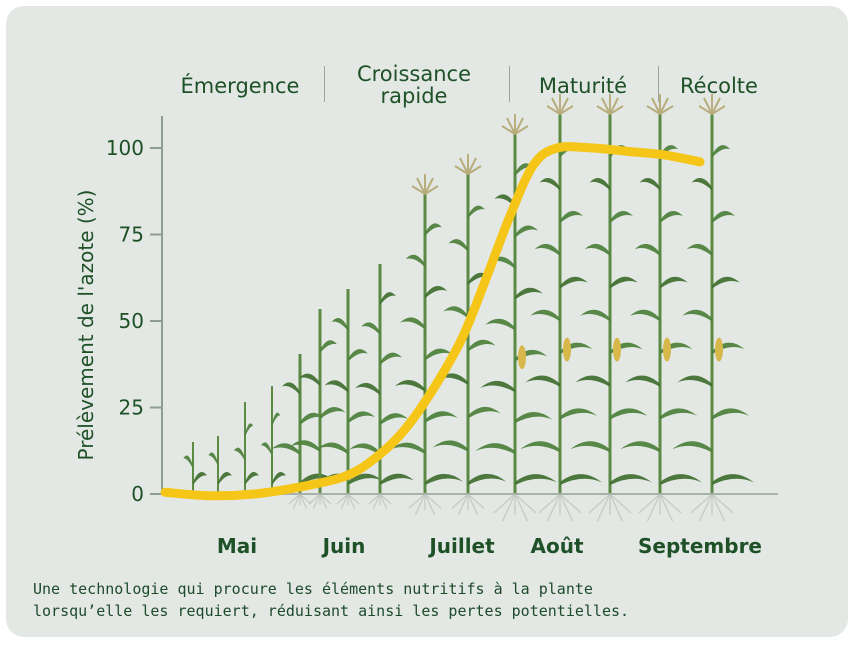 This screenshot has height=649, width=860. What do you see at coordinates (131, 408) in the screenshot?
I see `y-tick-label: 25` at bounding box center [131, 408].